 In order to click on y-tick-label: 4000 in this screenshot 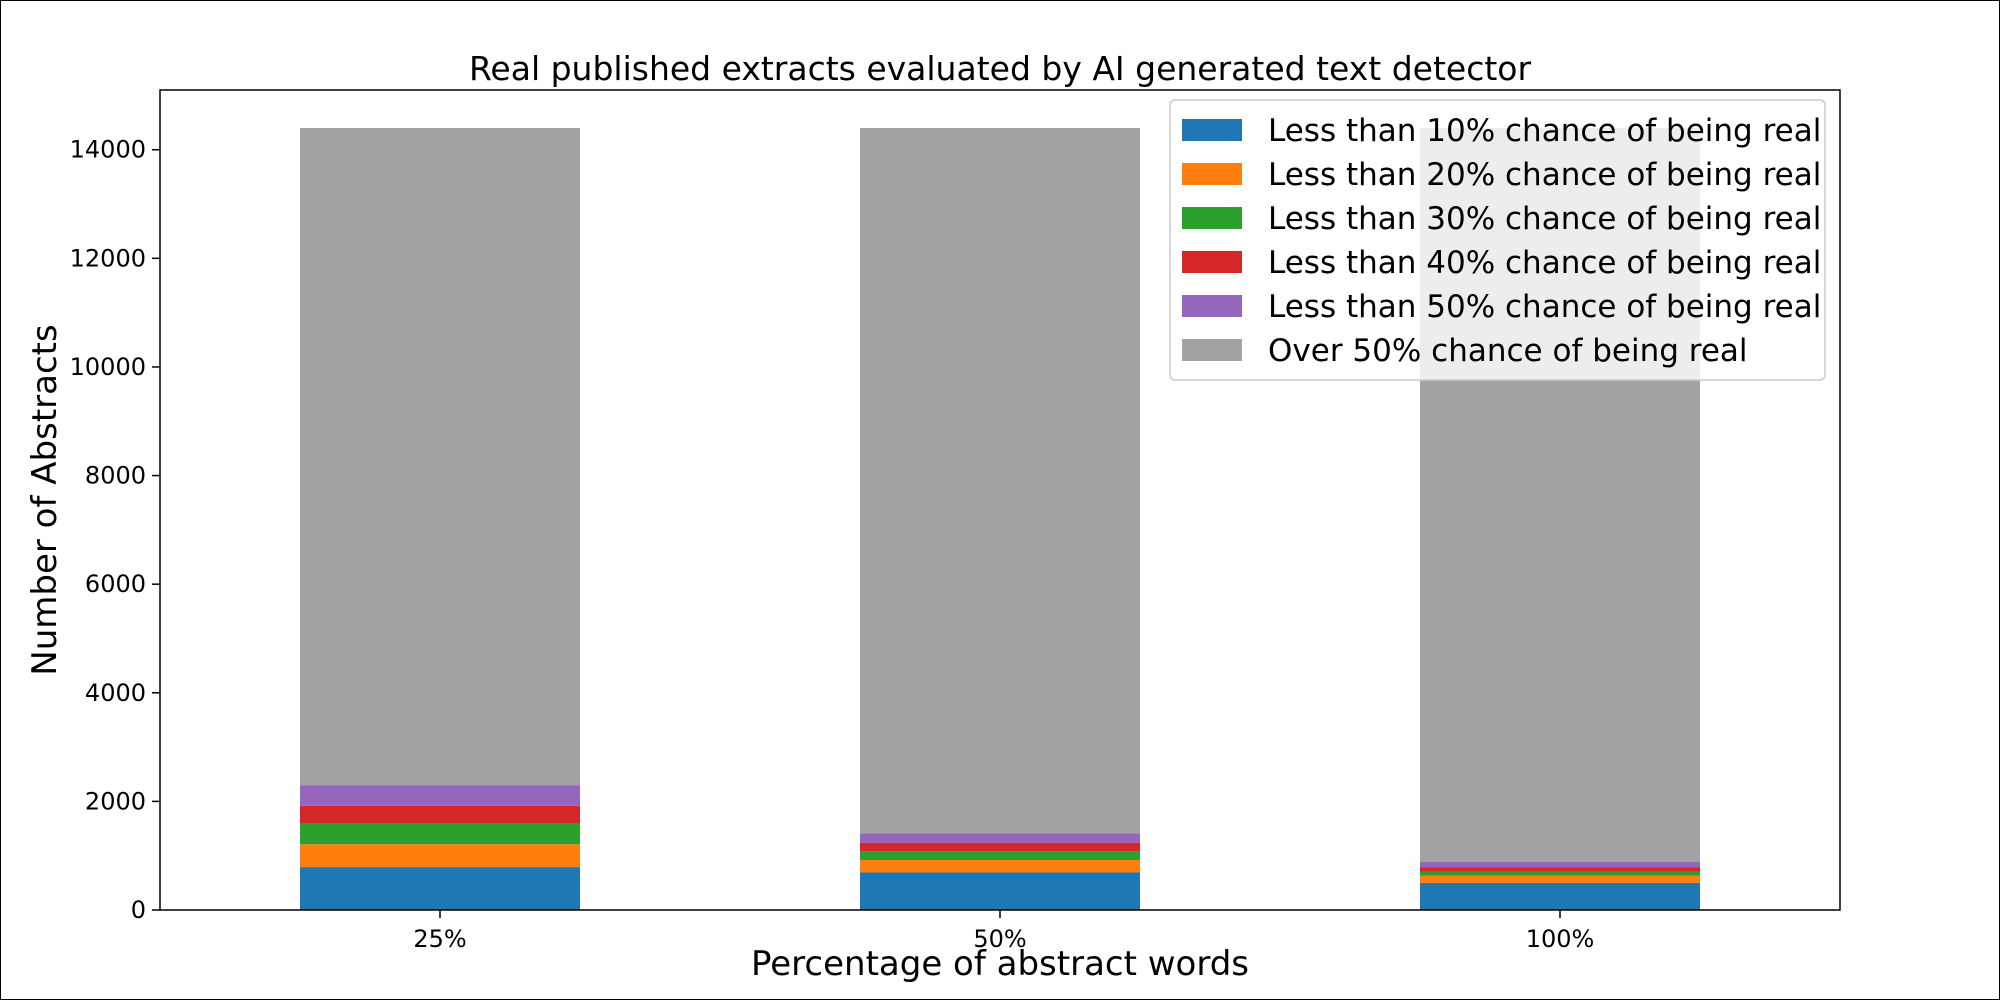, I will do `click(115, 693)`.